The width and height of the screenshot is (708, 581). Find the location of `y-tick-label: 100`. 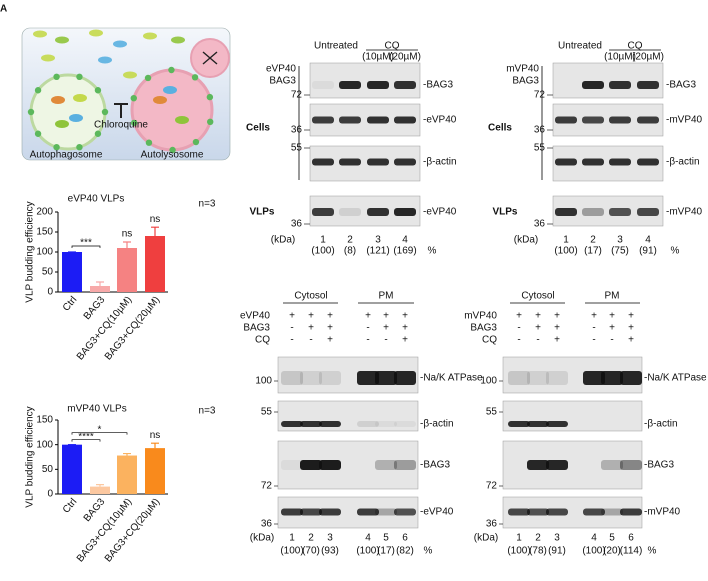

y-tick-label: 100 is located at coordinates (44, 252).